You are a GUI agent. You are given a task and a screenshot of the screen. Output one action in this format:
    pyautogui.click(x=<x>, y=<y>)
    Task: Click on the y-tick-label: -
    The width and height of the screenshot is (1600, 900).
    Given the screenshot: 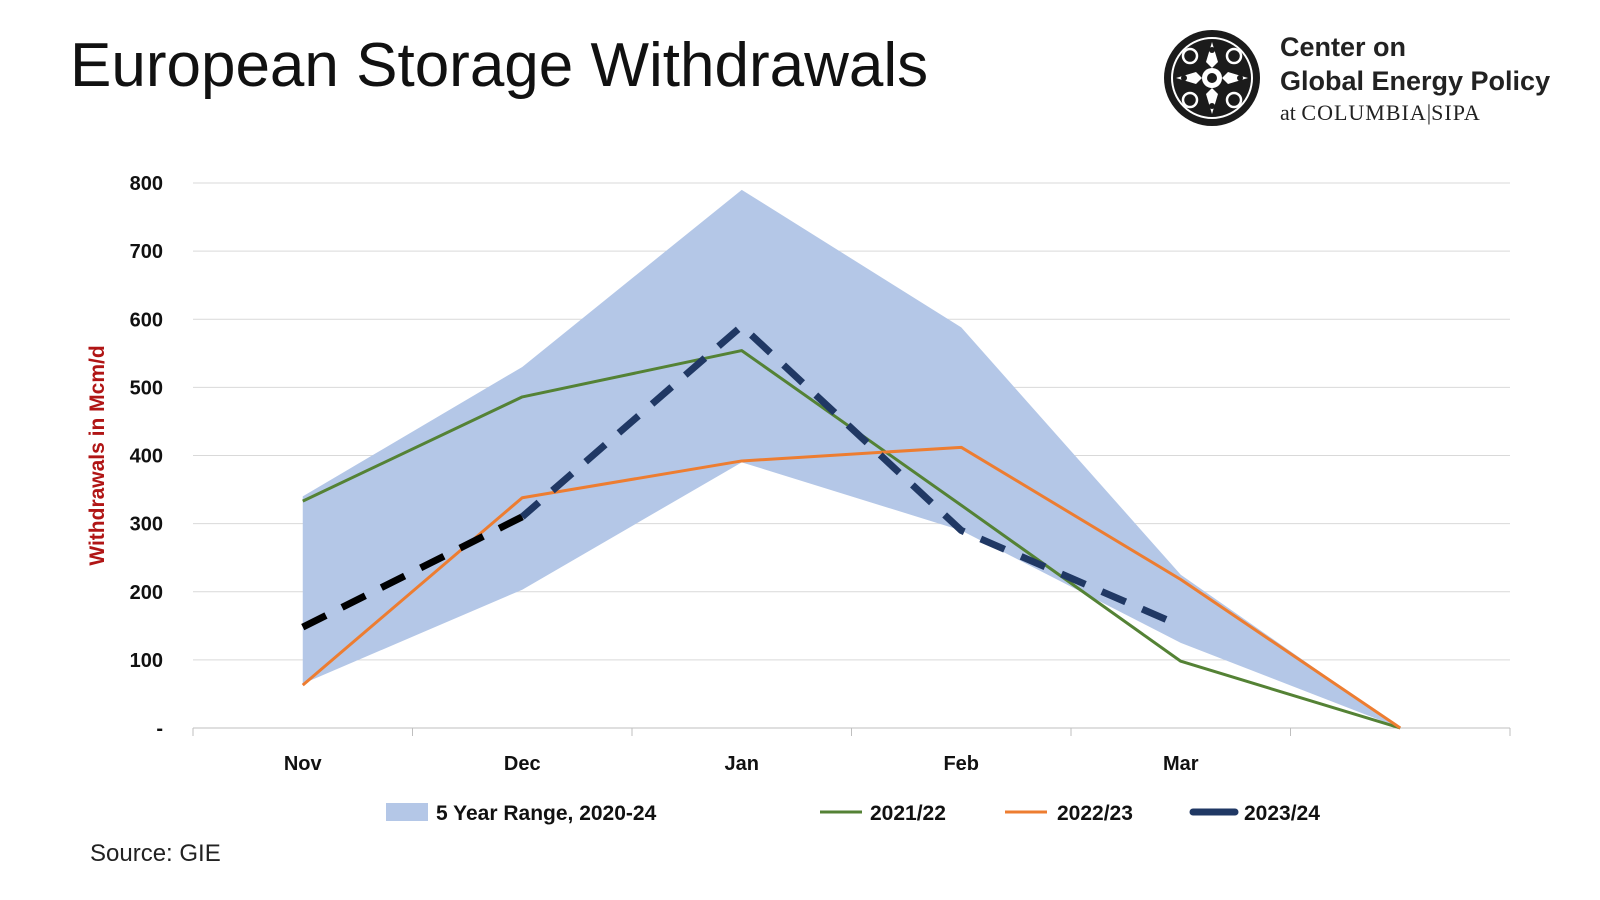 What is the action you would take?
    pyautogui.click(x=159, y=729)
    